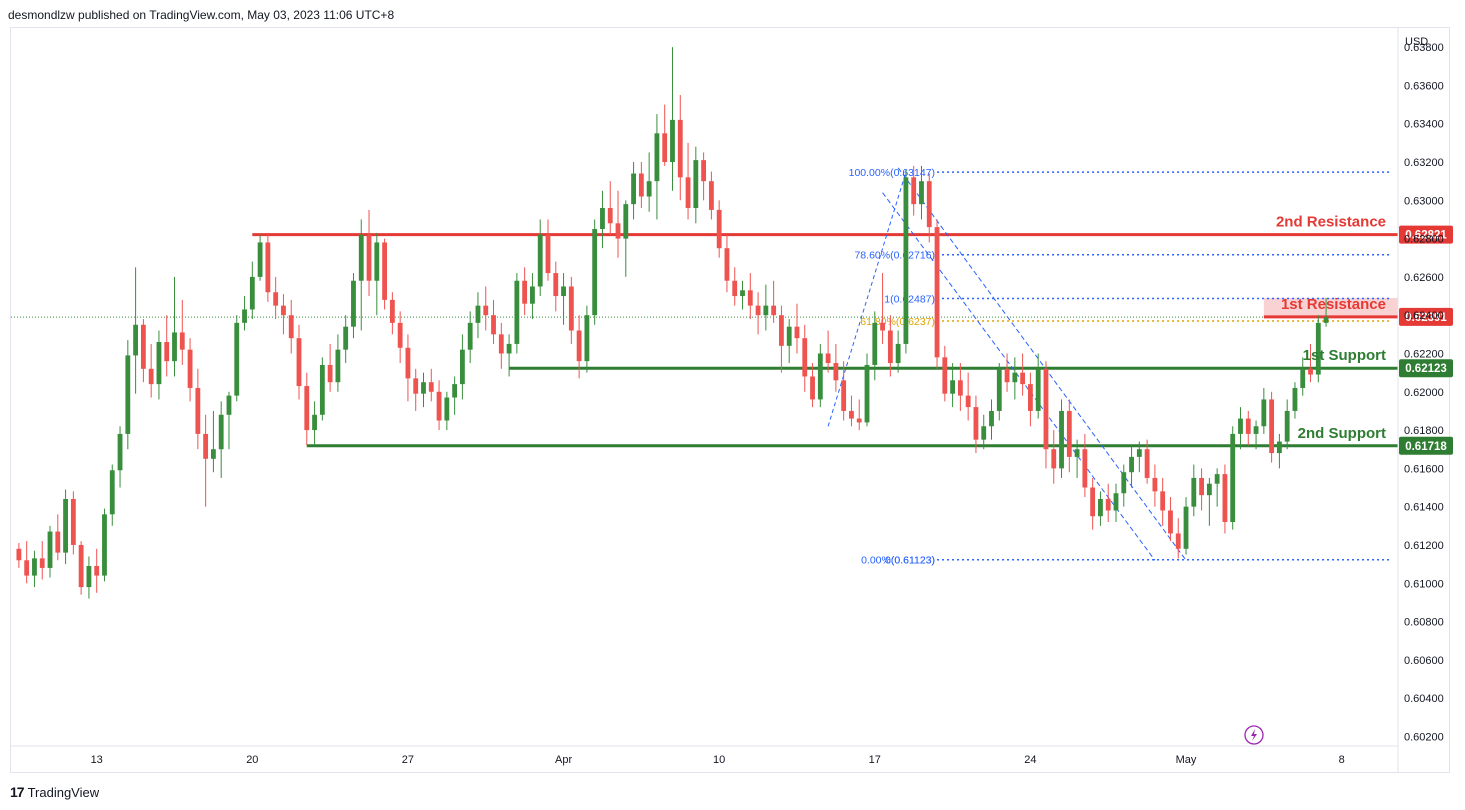 Image resolution: width=1465 pixels, height=810 pixels. Describe the element at coordinates (563, 760) in the screenshot. I see `time-tick-label: Apr` at that location.